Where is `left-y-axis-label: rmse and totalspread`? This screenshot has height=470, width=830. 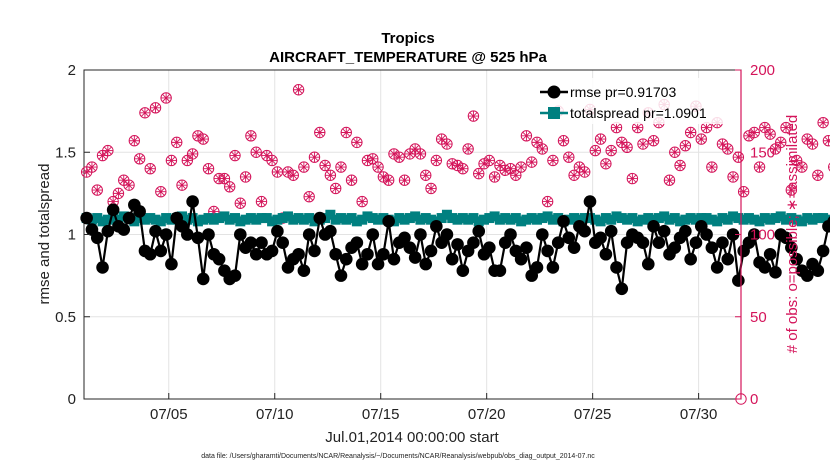 left-y-axis-label: rmse and totalspread is located at coordinates (44, 234).